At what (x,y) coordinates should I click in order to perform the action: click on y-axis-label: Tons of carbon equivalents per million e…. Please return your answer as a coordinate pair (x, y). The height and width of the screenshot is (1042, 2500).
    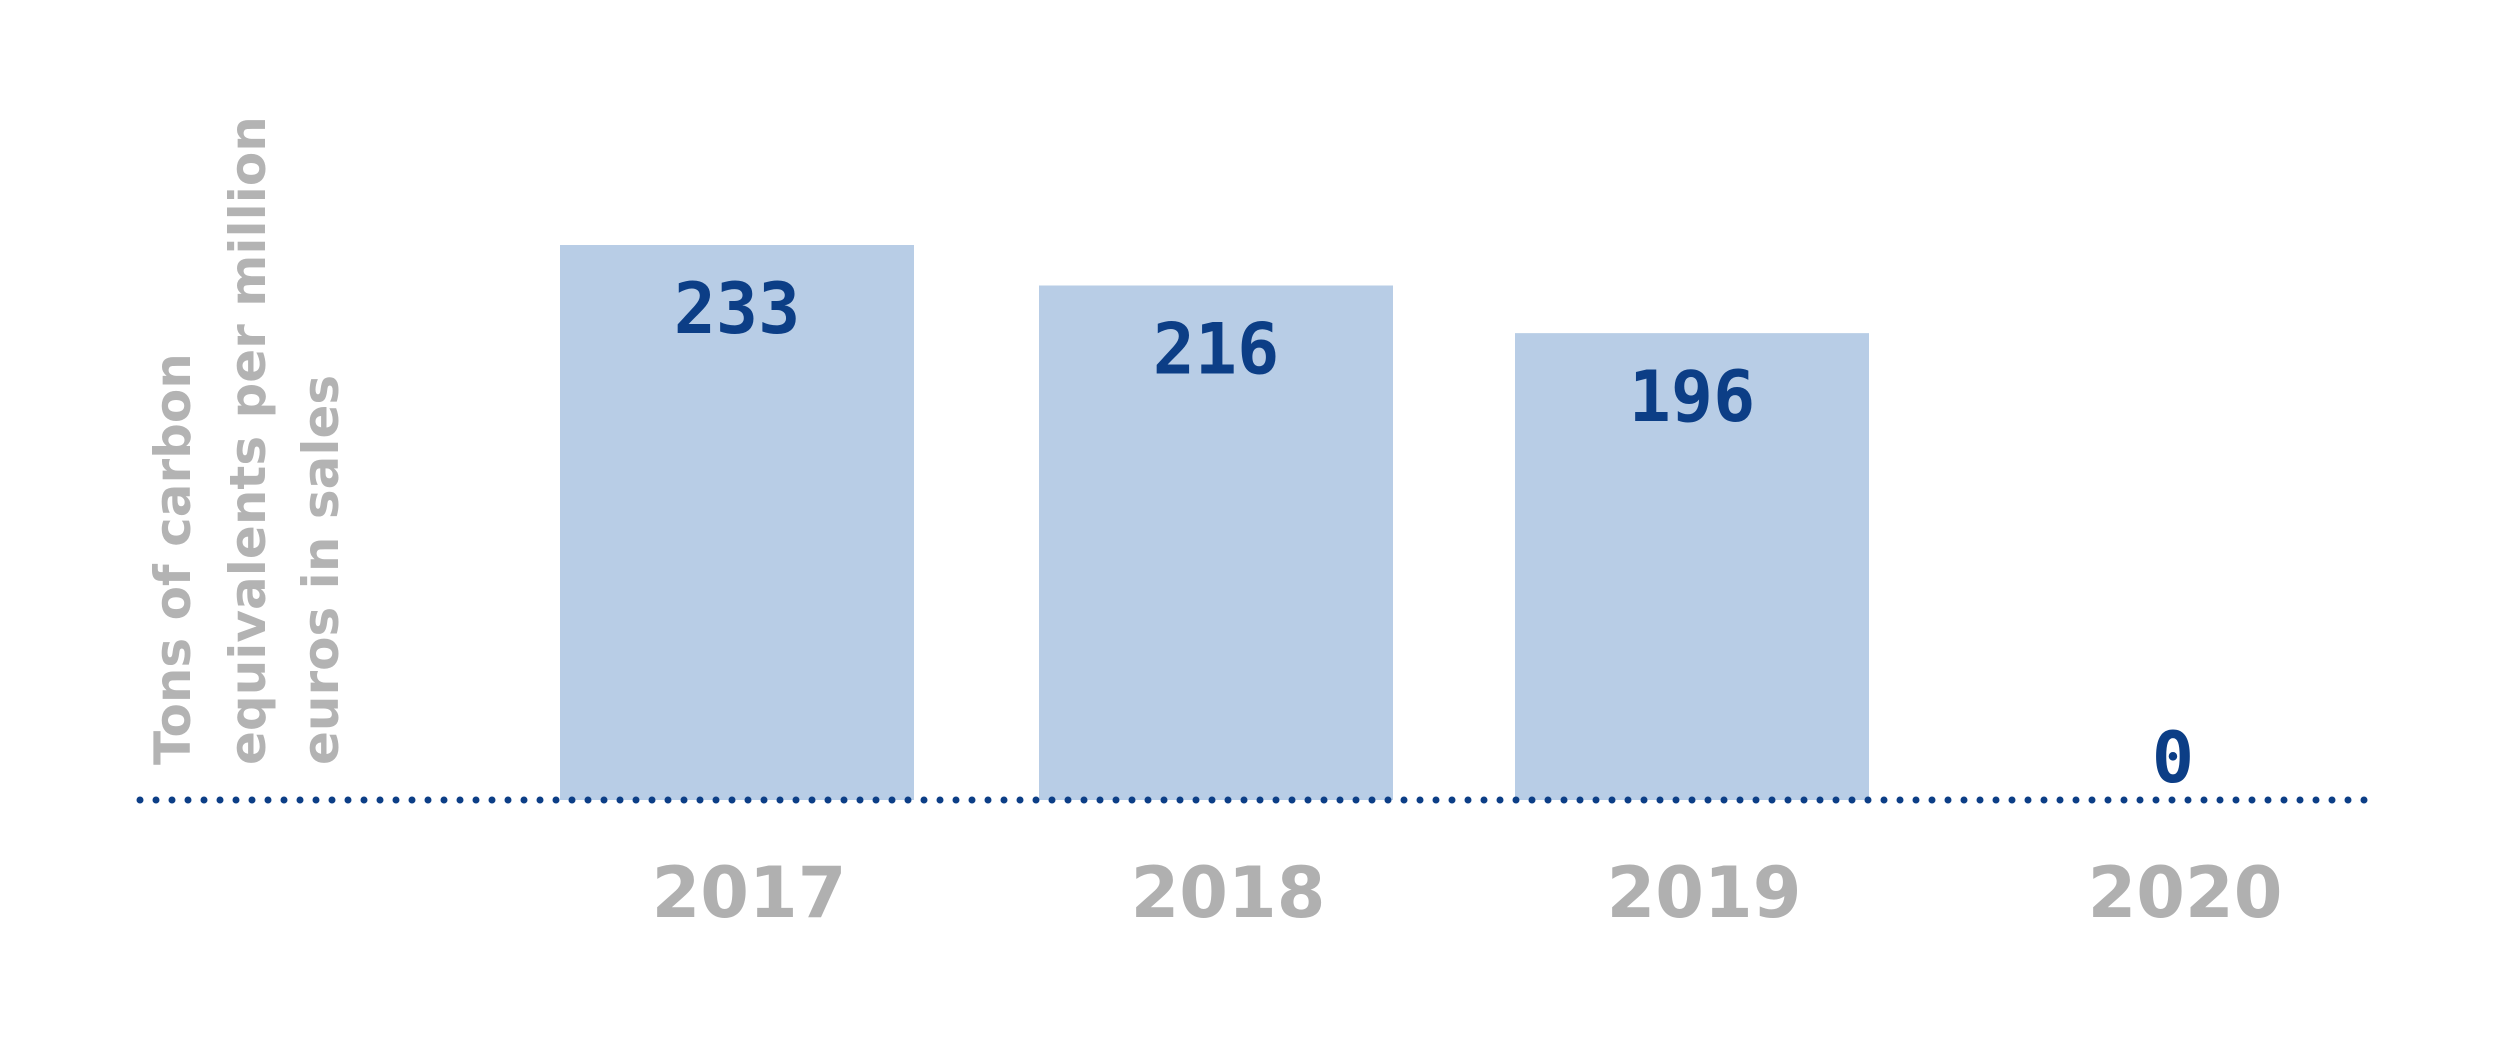
    Looking at the image, I should click on (247, 440).